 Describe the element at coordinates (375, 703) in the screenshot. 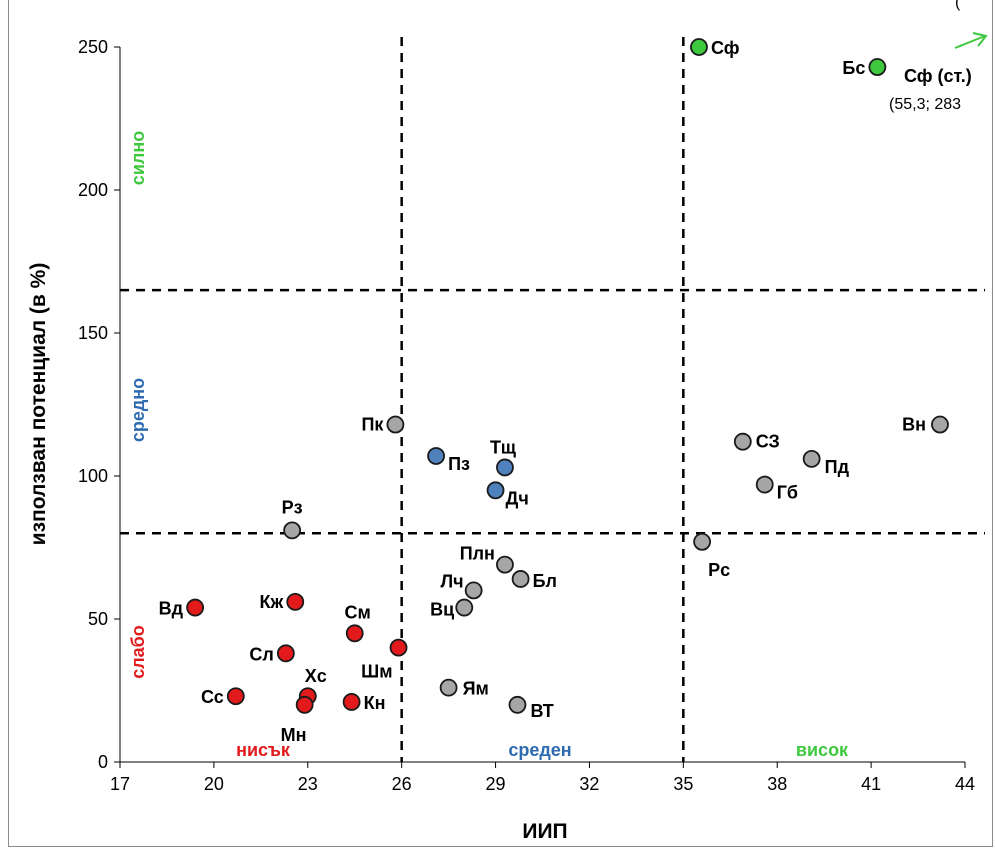

I see `point-label: Кн` at that location.